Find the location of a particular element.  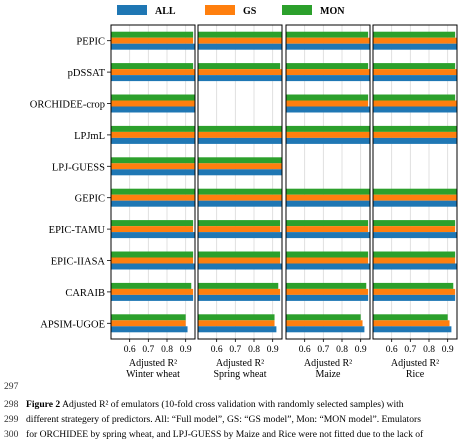

caption-line-297: 297 is located at coordinates (13, 387).